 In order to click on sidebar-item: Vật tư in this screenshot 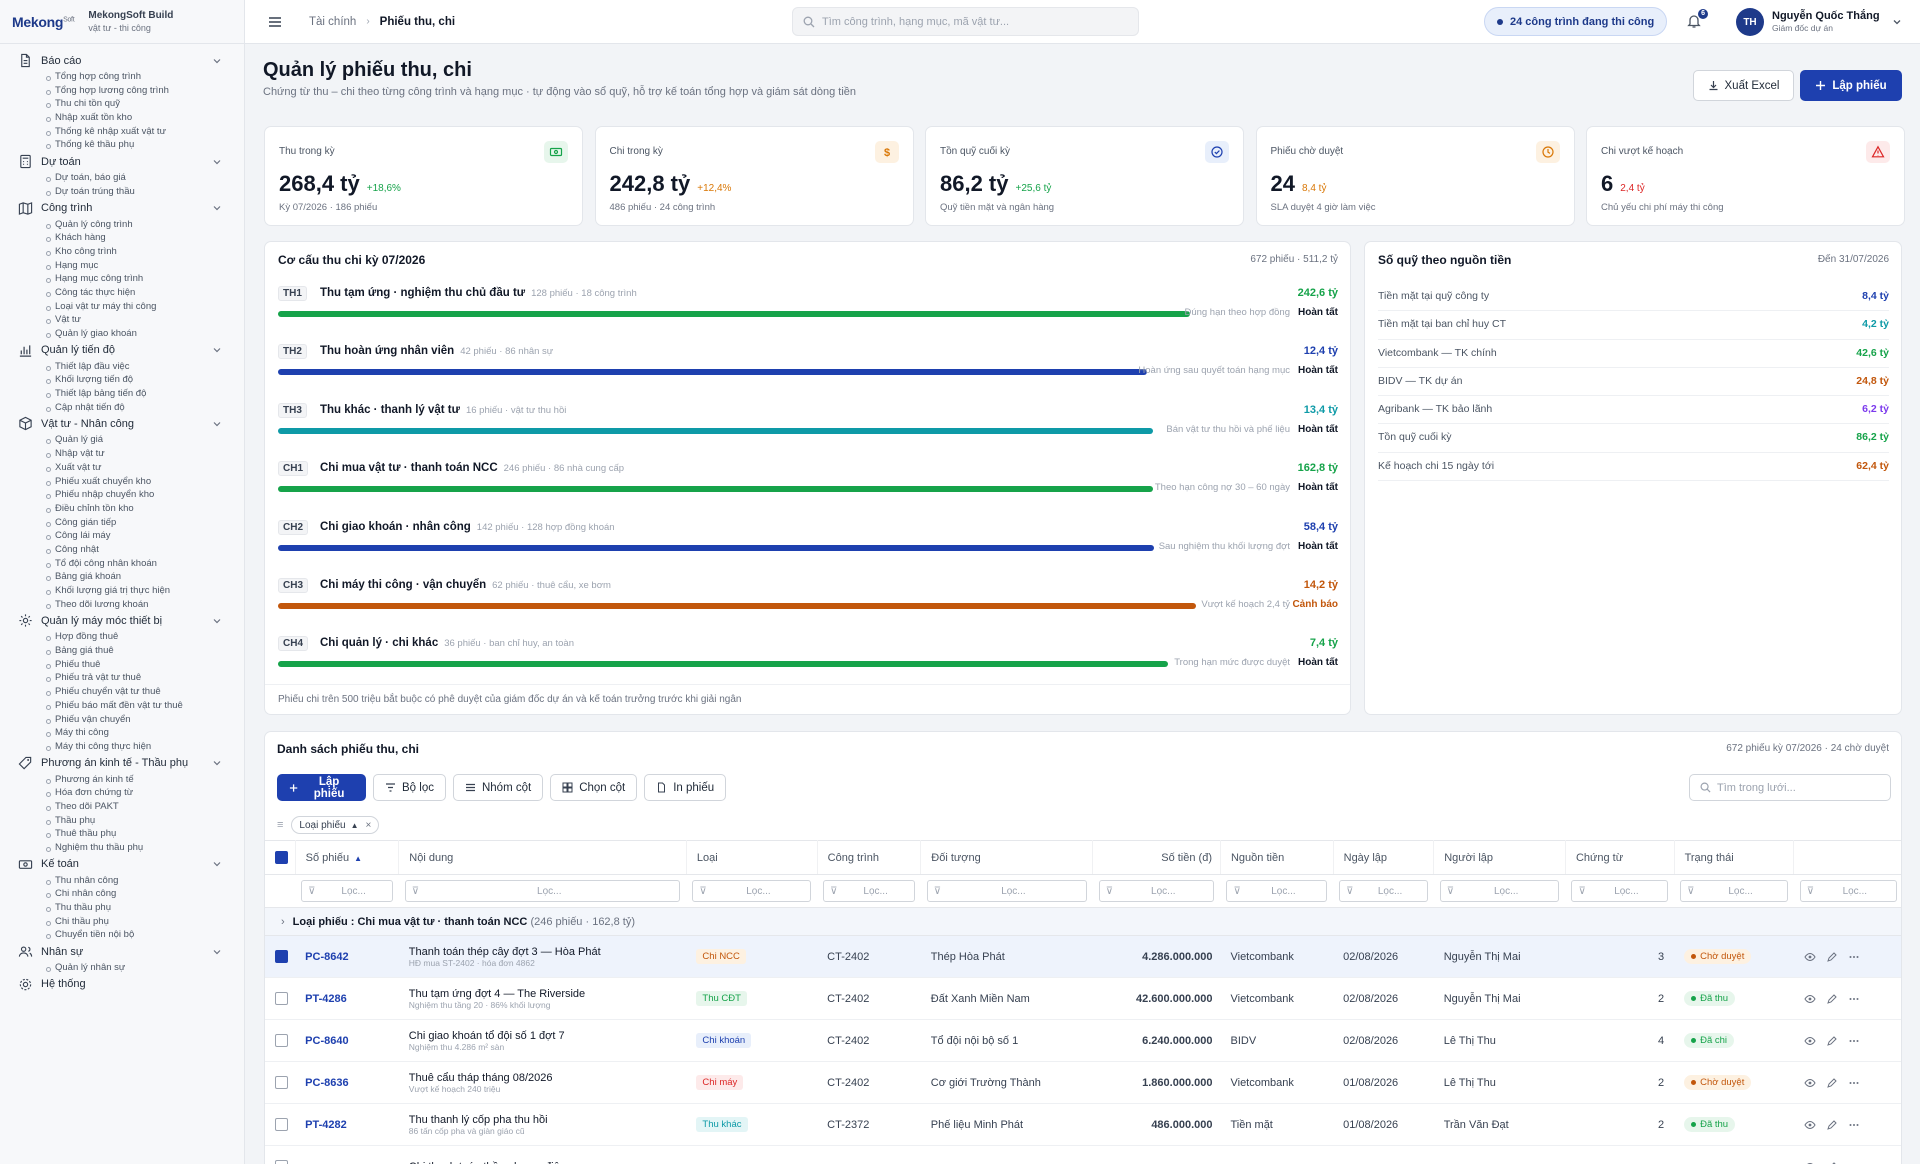, I will do `click(122, 320)`.